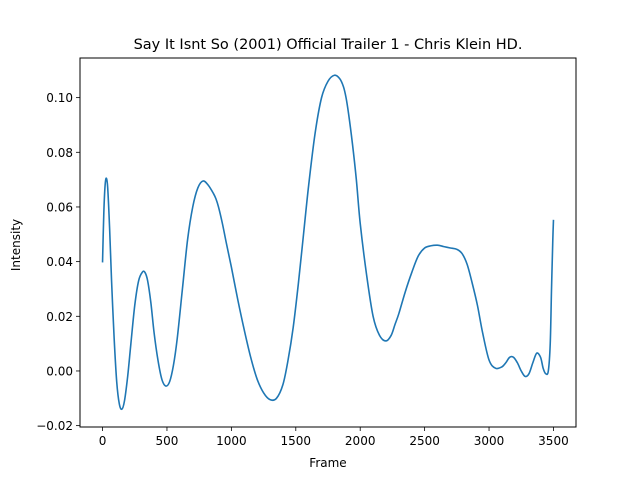  Describe the element at coordinates (59, 317) in the screenshot. I see `y-tick-label: 0.02` at that location.